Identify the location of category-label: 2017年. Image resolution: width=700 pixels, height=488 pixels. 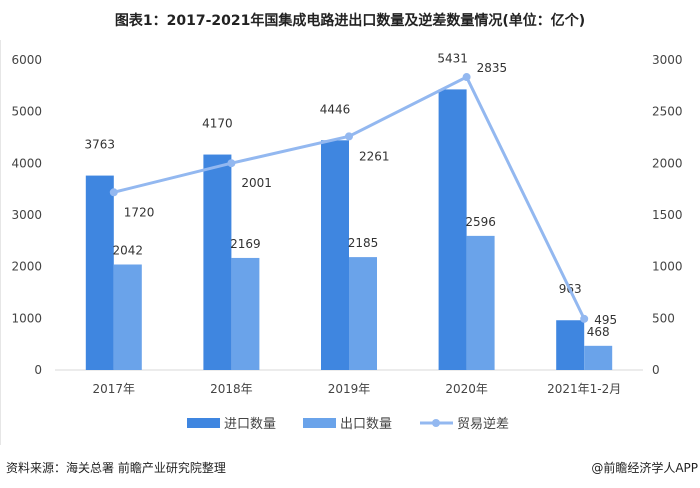
(114, 389).